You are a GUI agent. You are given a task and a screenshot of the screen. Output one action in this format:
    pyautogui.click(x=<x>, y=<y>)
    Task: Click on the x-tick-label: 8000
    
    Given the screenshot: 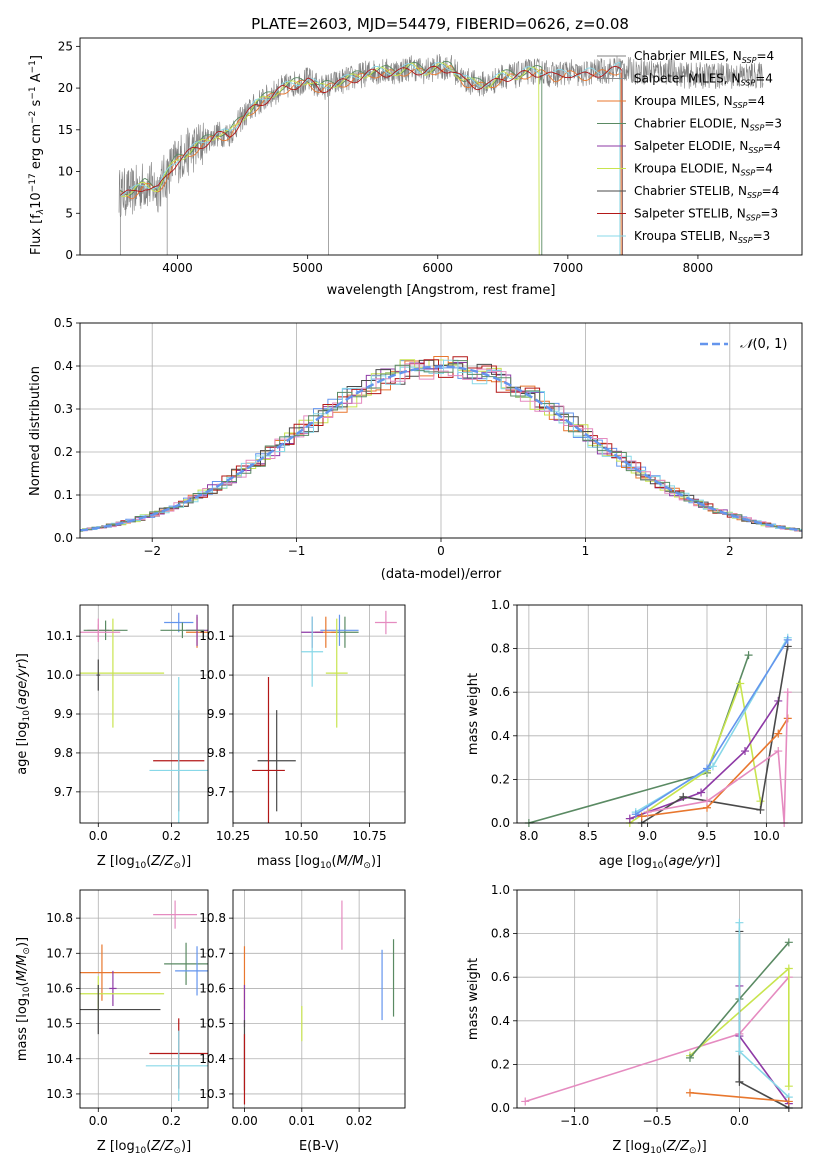 What is the action you would take?
    pyautogui.click(x=698, y=268)
    